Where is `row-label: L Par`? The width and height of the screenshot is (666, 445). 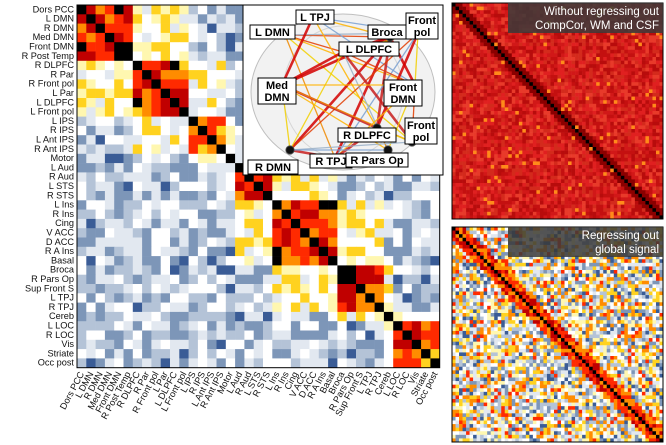 row-label: L Par is located at coordinates (63, 93).